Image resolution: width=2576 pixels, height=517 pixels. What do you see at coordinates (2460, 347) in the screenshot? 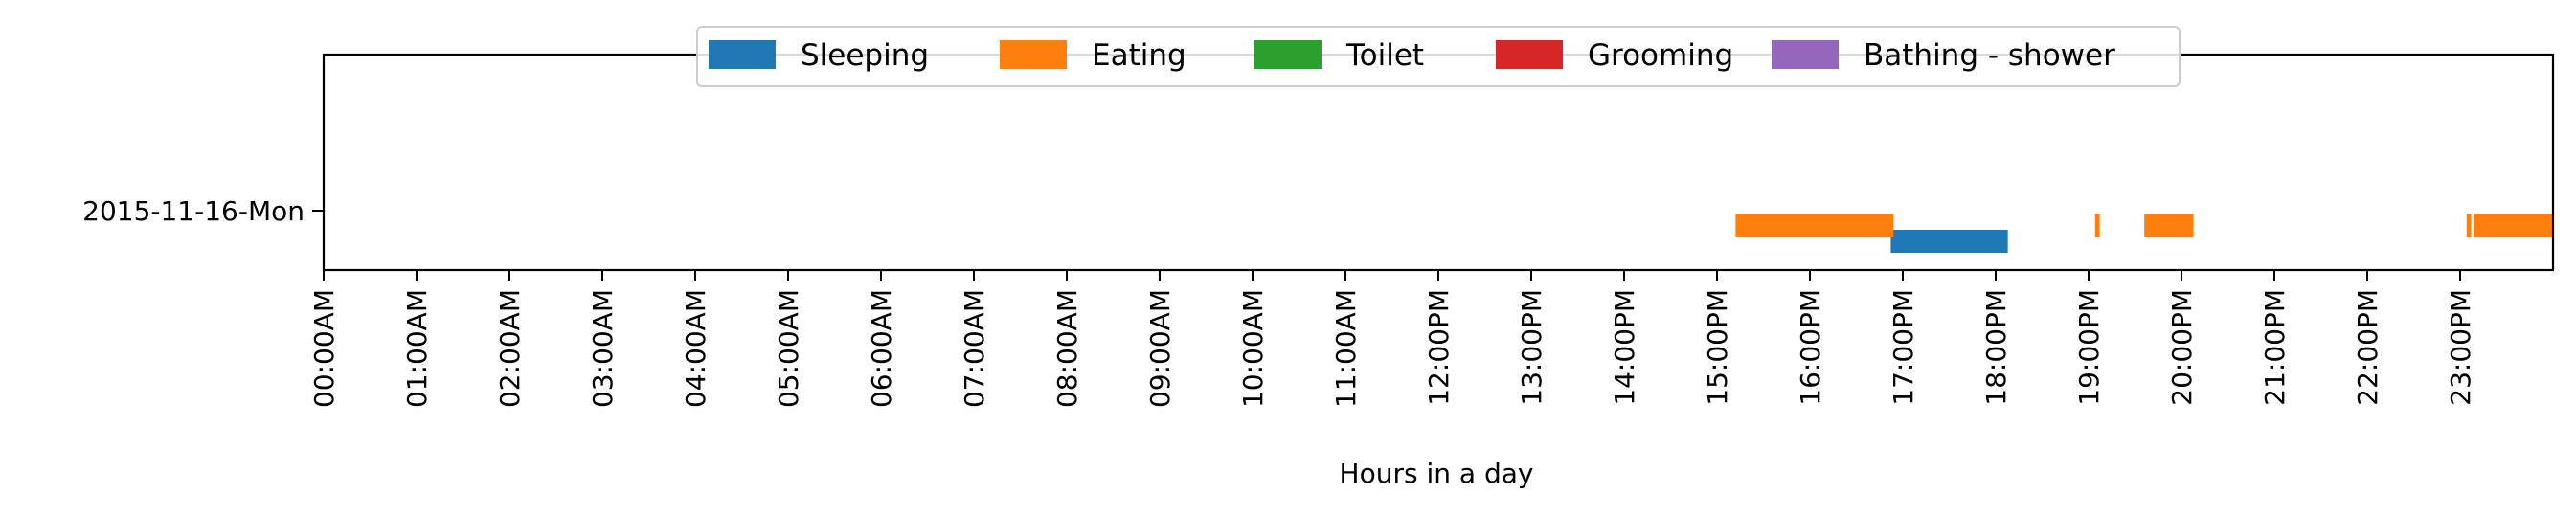
I see `x-tick-label: 23:00PM` at bounding box center [2460, 347].